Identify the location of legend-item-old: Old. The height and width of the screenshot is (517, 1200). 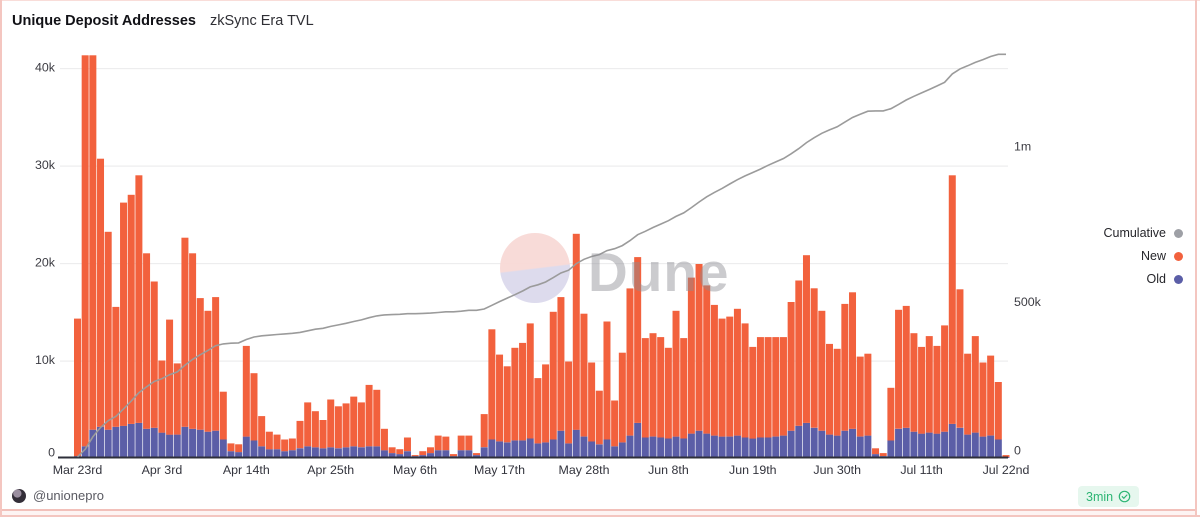
(1143, 279).